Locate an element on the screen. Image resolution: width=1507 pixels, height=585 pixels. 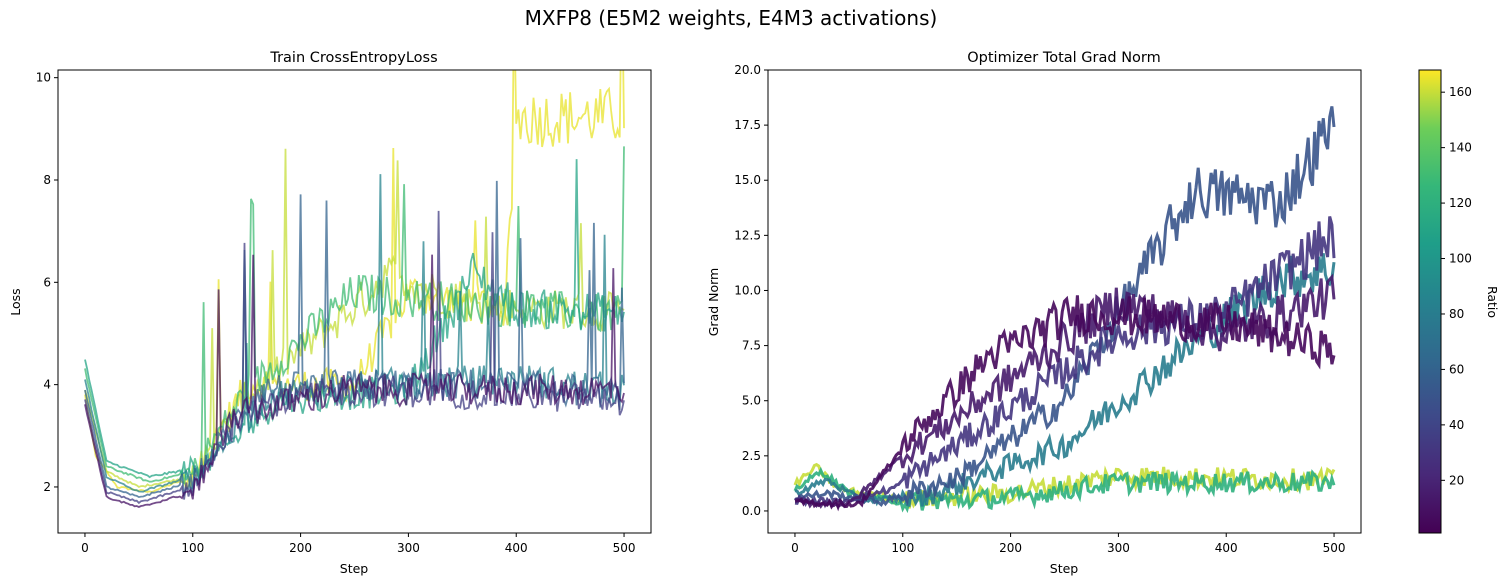
colorbar-tick-label: 20 is located at coordinates (1456, 480).